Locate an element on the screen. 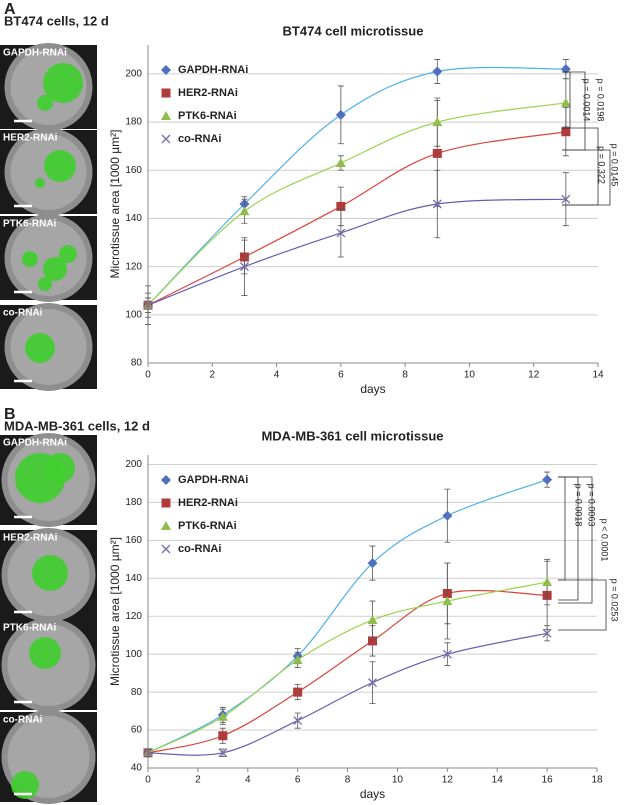 Image resolution: width=624 pixels, height=805 pixels. panel-label: A is located at coordinates (10, 9).